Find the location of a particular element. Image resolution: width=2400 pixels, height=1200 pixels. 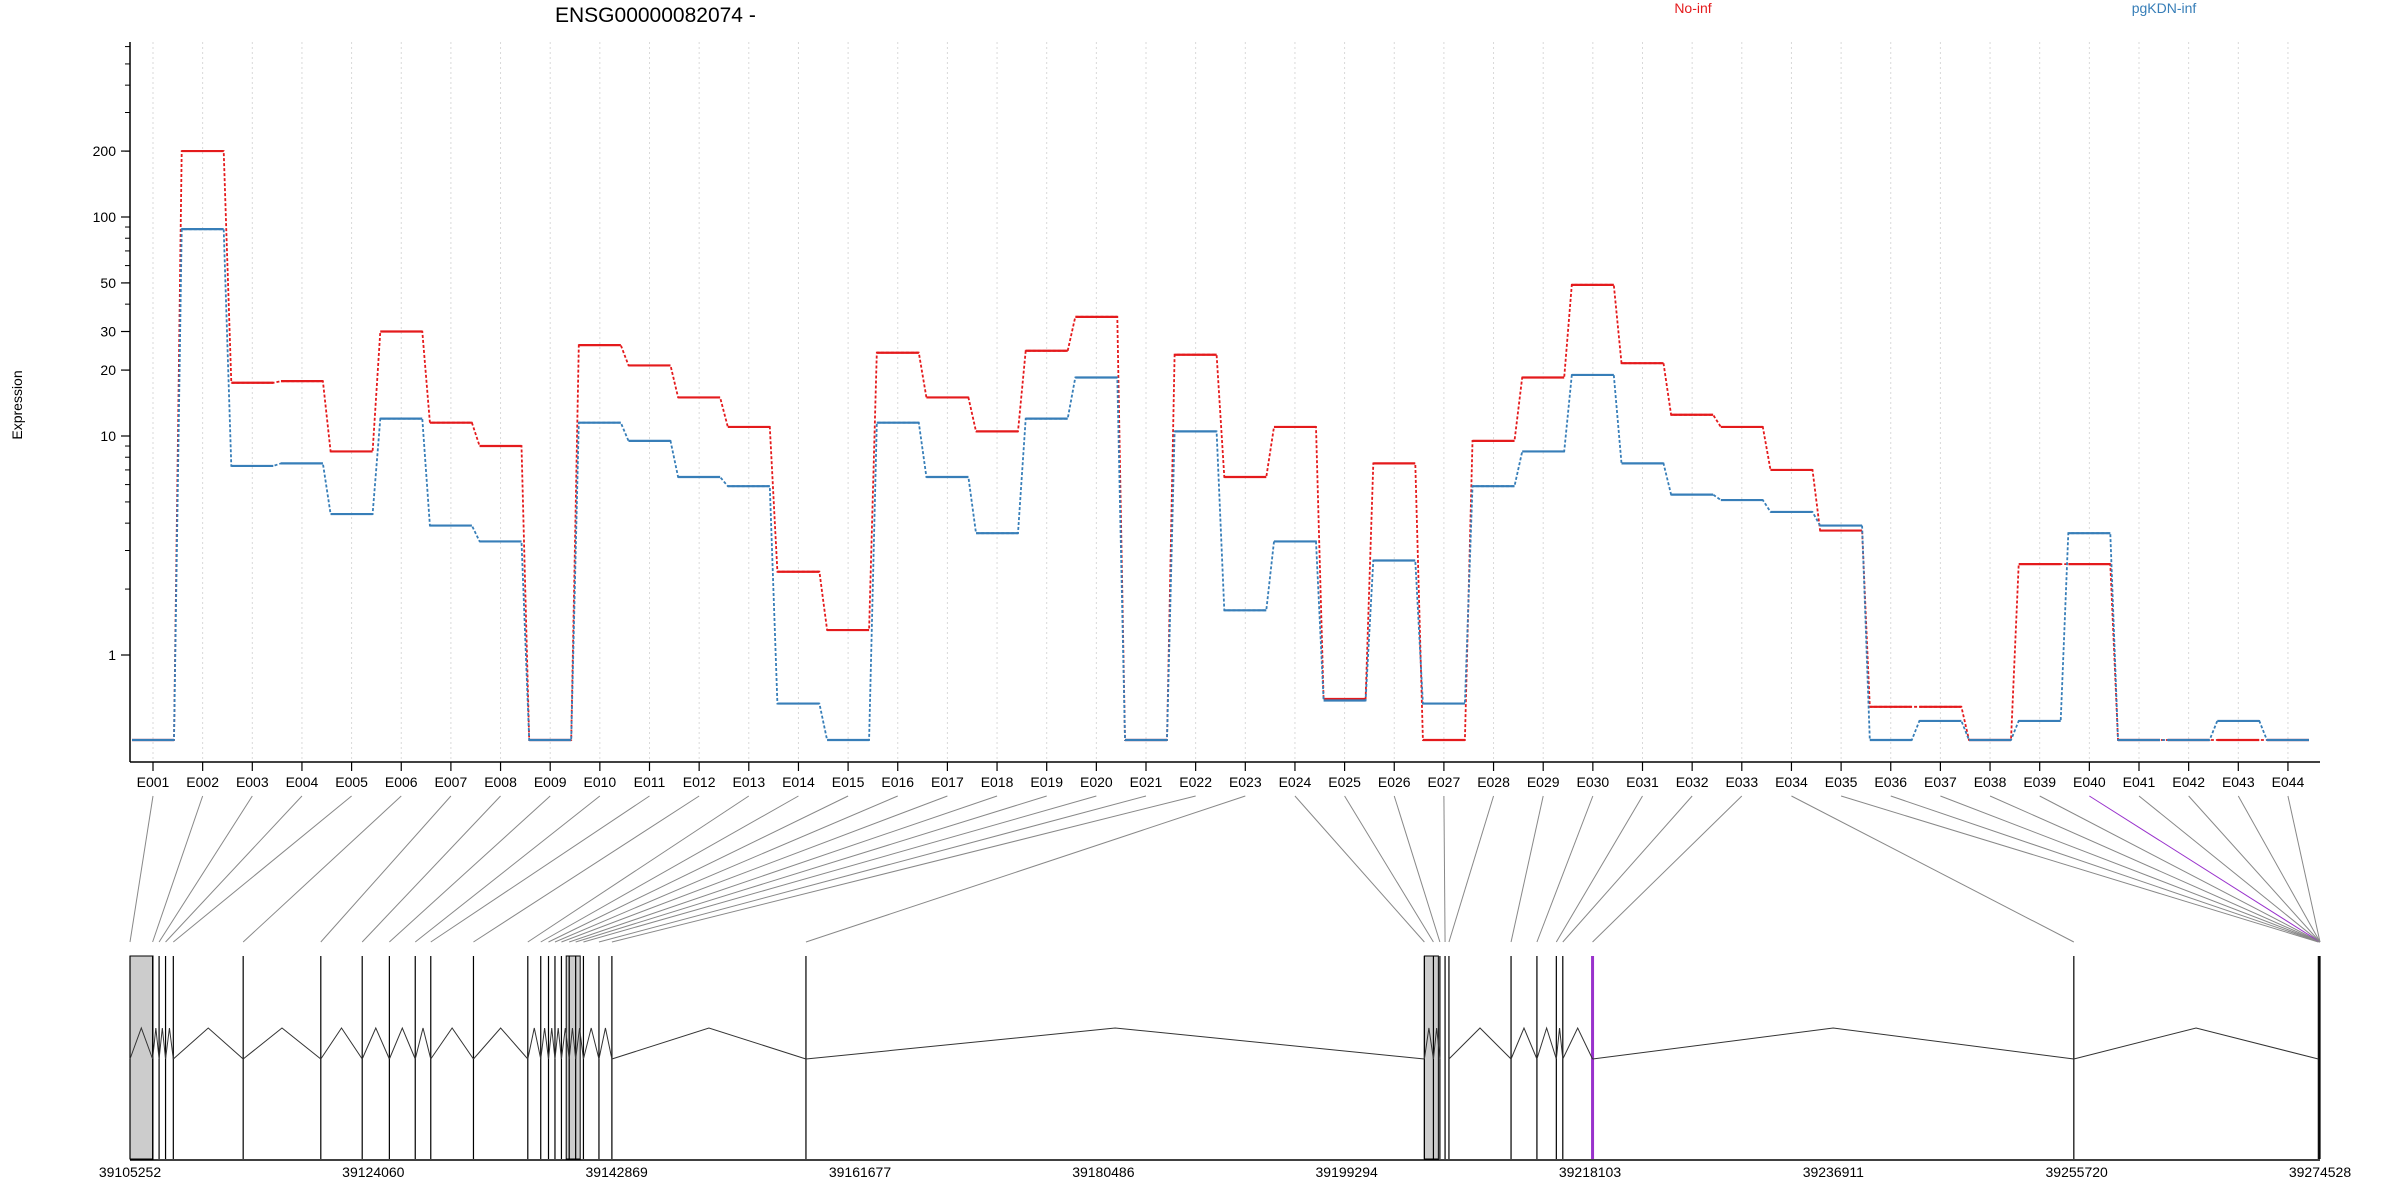

genomic-tick-label: 39255720 is located at coordinates (2077, 1172).